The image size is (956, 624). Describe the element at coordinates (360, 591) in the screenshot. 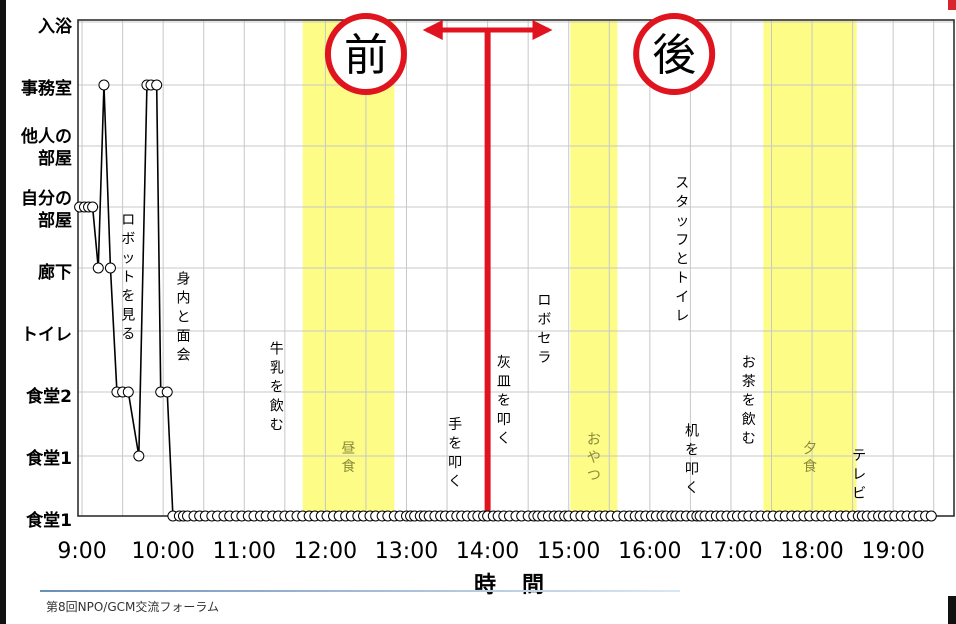

I see `footer-line` at that location.